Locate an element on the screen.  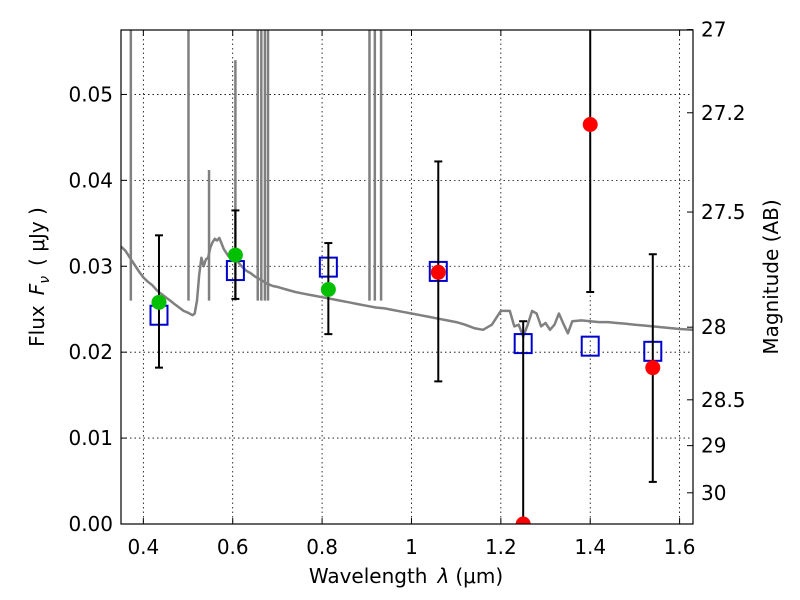
y-tick-label: 0.03 is located at coordinates (90, 266).